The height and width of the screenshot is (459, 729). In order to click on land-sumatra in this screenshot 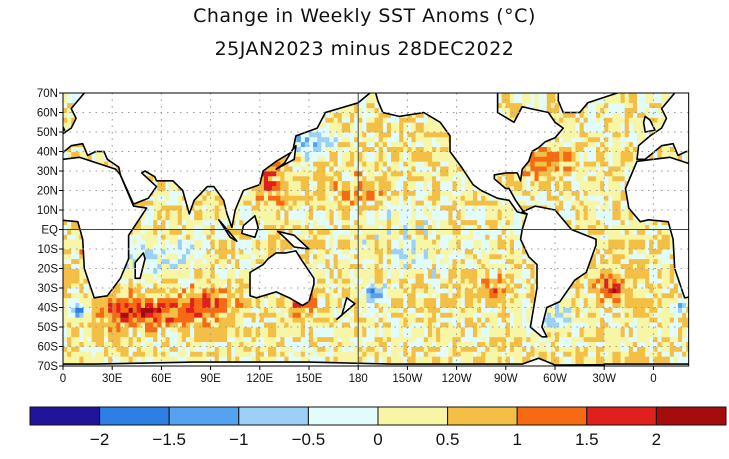, I will do `click(228, 230)`.